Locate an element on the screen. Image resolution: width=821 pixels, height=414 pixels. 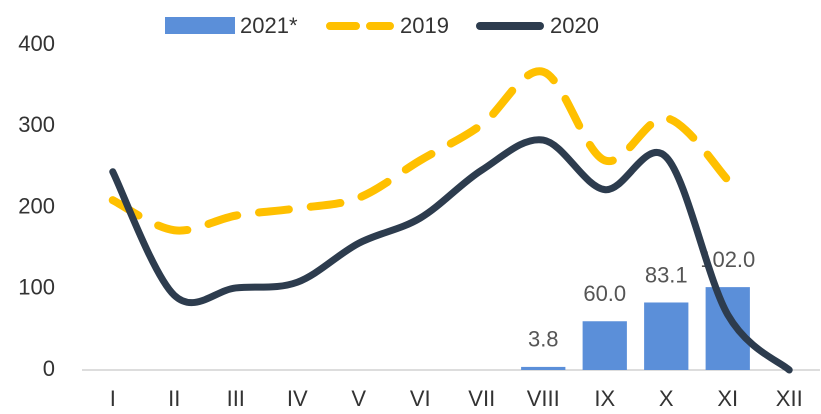
x-tick-label: V is located at coordinates (358, 398).